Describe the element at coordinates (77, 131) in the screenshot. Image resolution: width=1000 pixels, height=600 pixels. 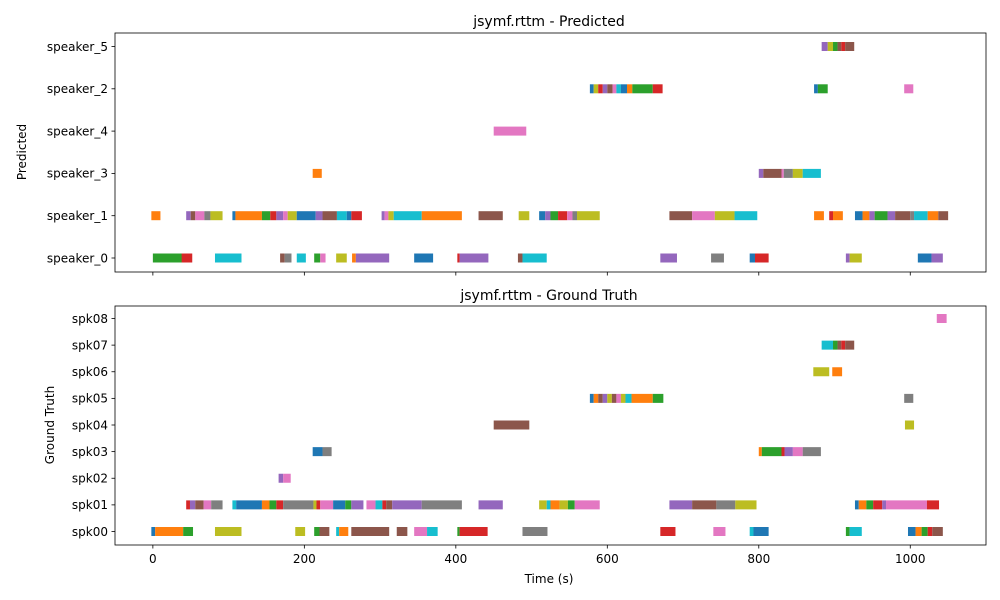
I see `predicted-y-tick-label-speaker_4: speaker_4` at that location.